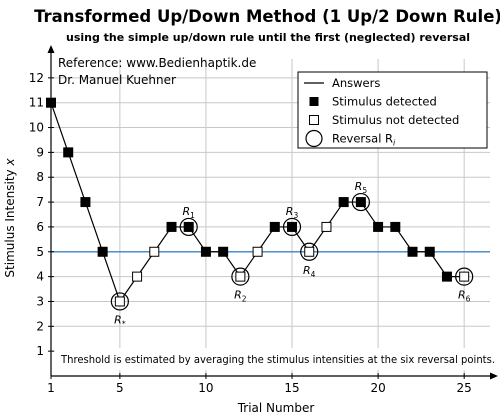  I want to click on y-axis-label: Stimulus Intensity x, so click(10, 218).